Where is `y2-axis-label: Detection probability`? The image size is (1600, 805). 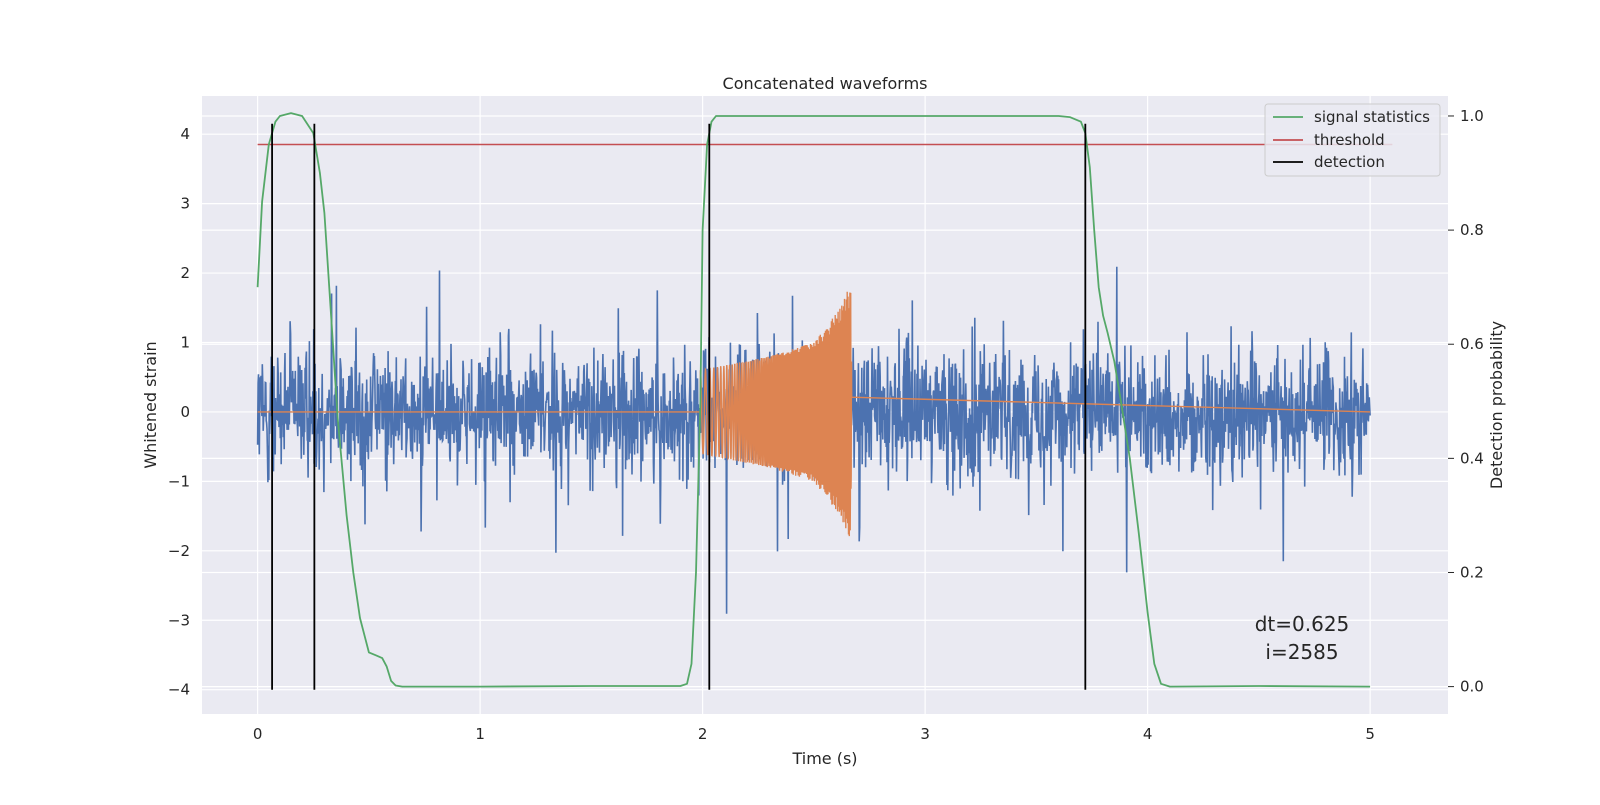
y2-axis-label: Detection probability is located at coordinates (1496, 405).